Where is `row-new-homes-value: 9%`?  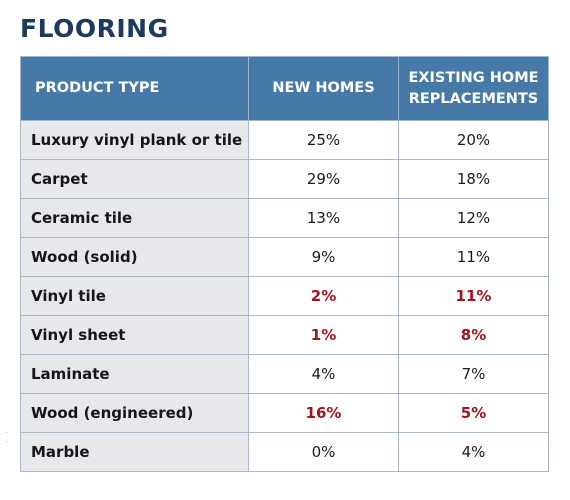
row-new-homes-value: 9% is located at coordinates (323, 257).